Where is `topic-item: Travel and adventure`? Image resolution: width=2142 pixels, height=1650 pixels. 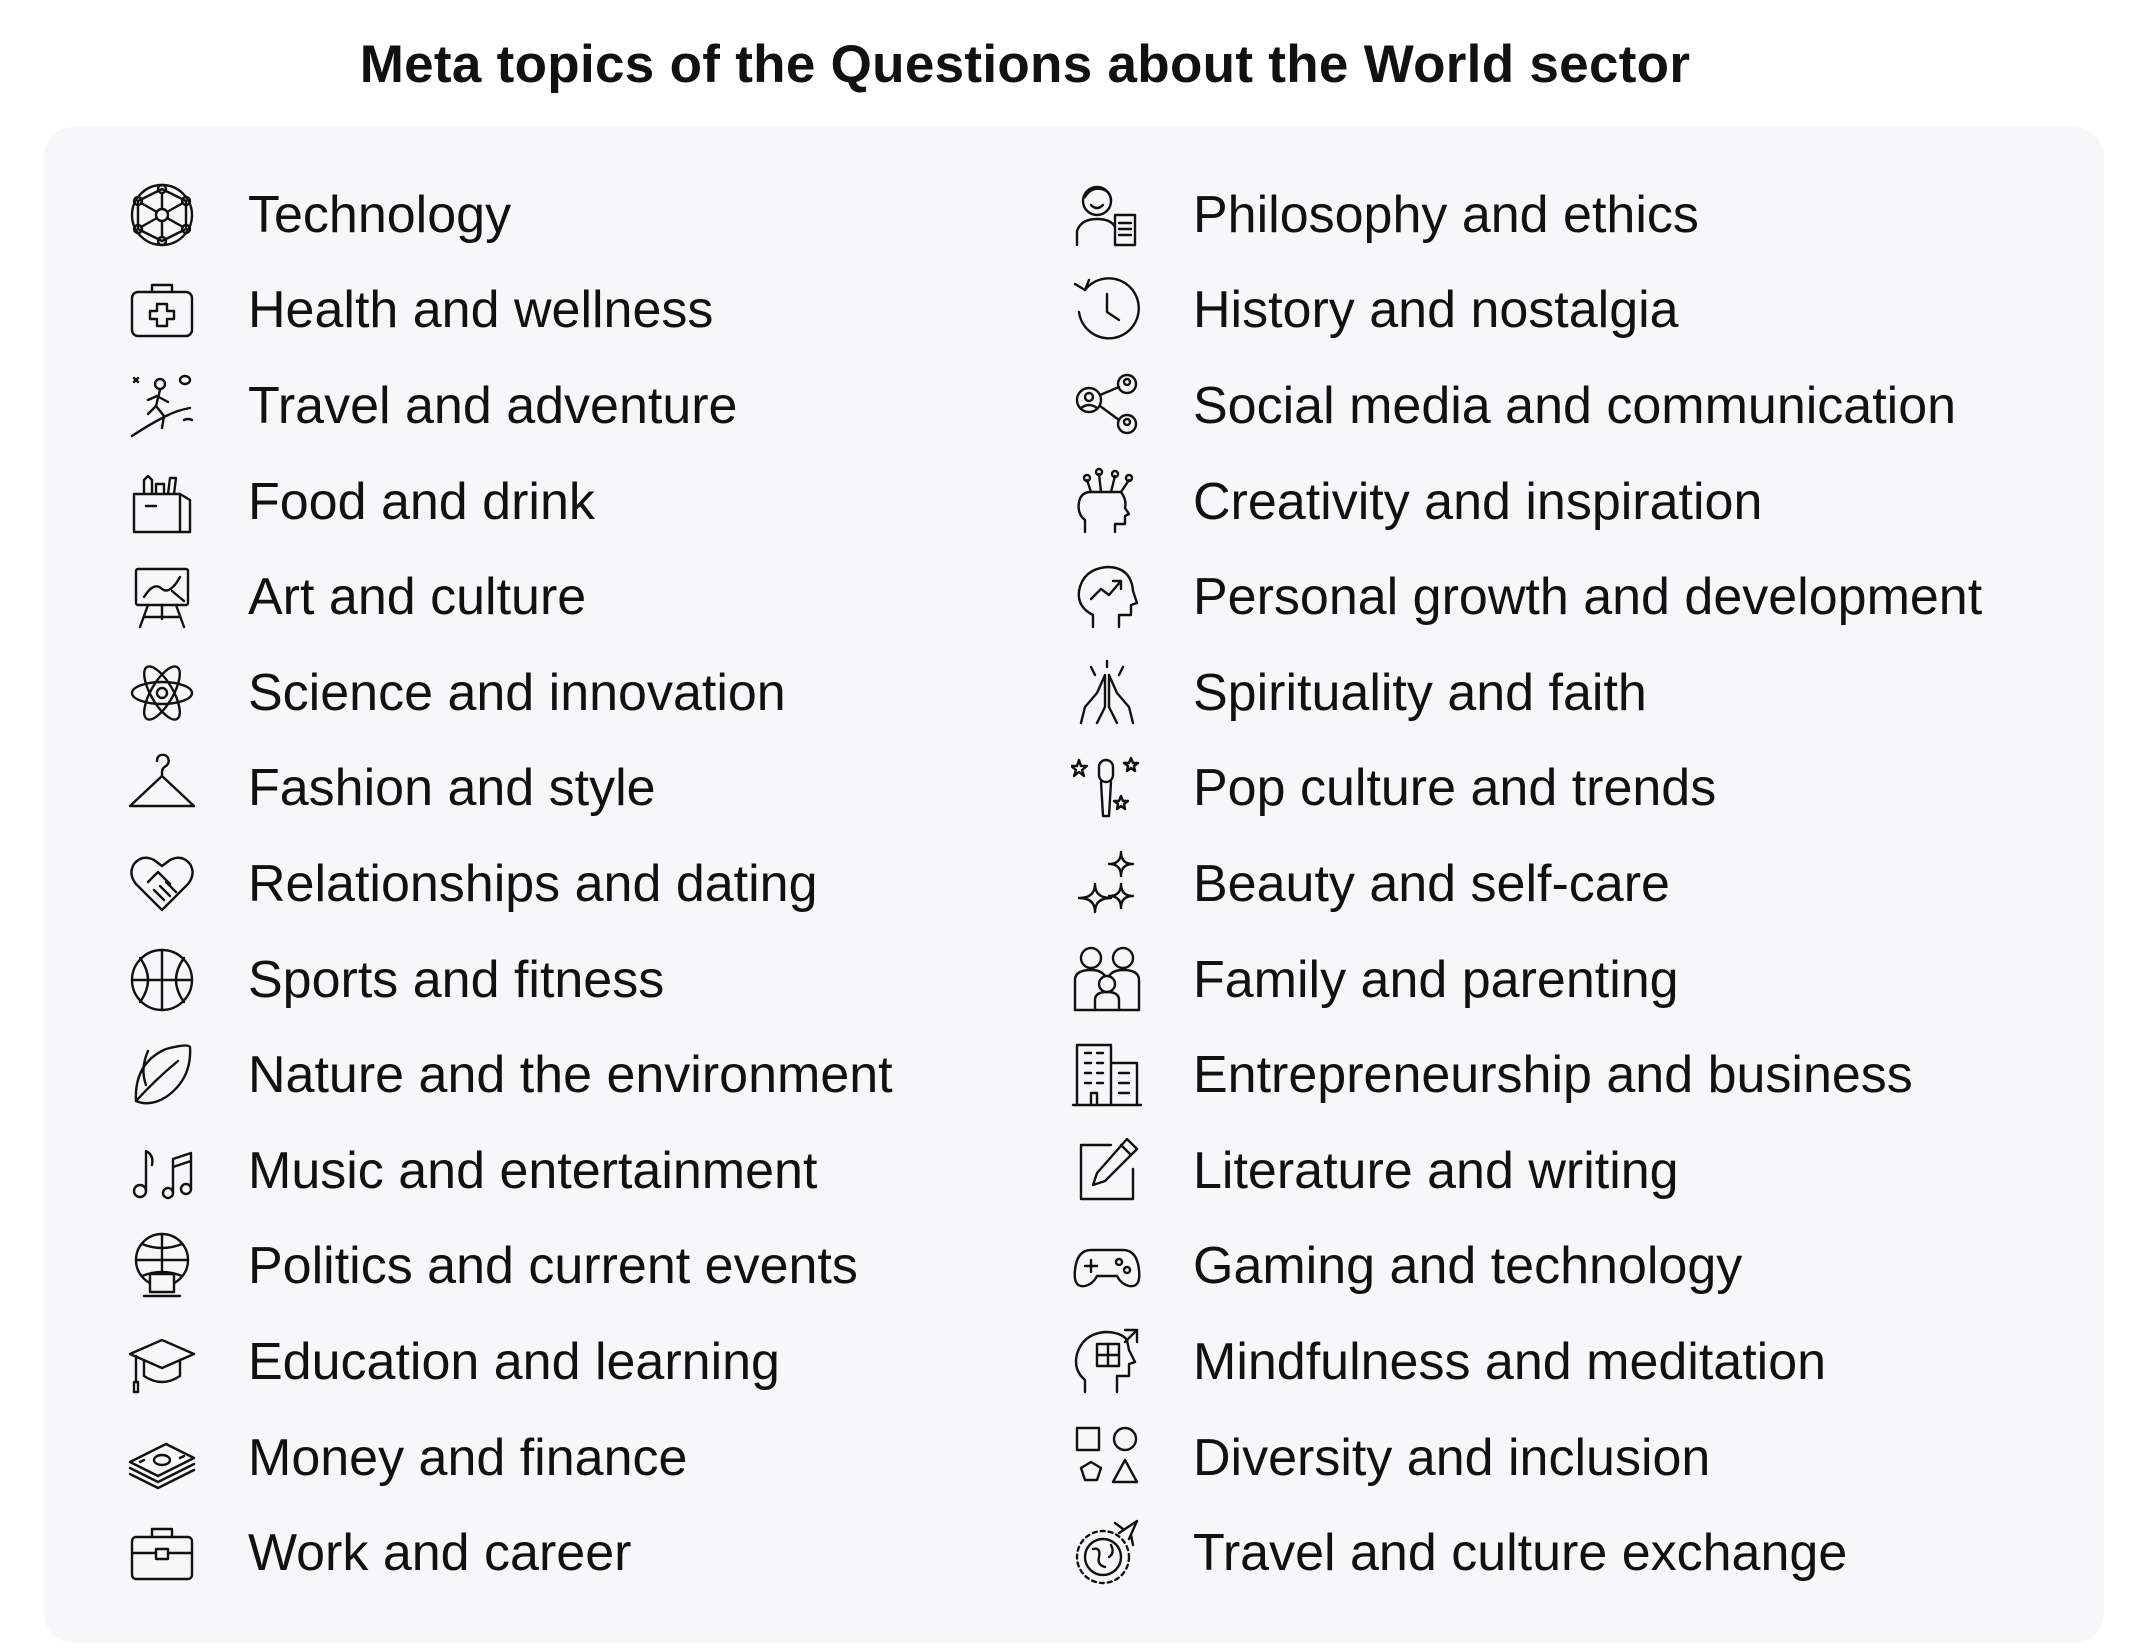 topic-item: Travel and adventure is located at coordinates (508, 406).